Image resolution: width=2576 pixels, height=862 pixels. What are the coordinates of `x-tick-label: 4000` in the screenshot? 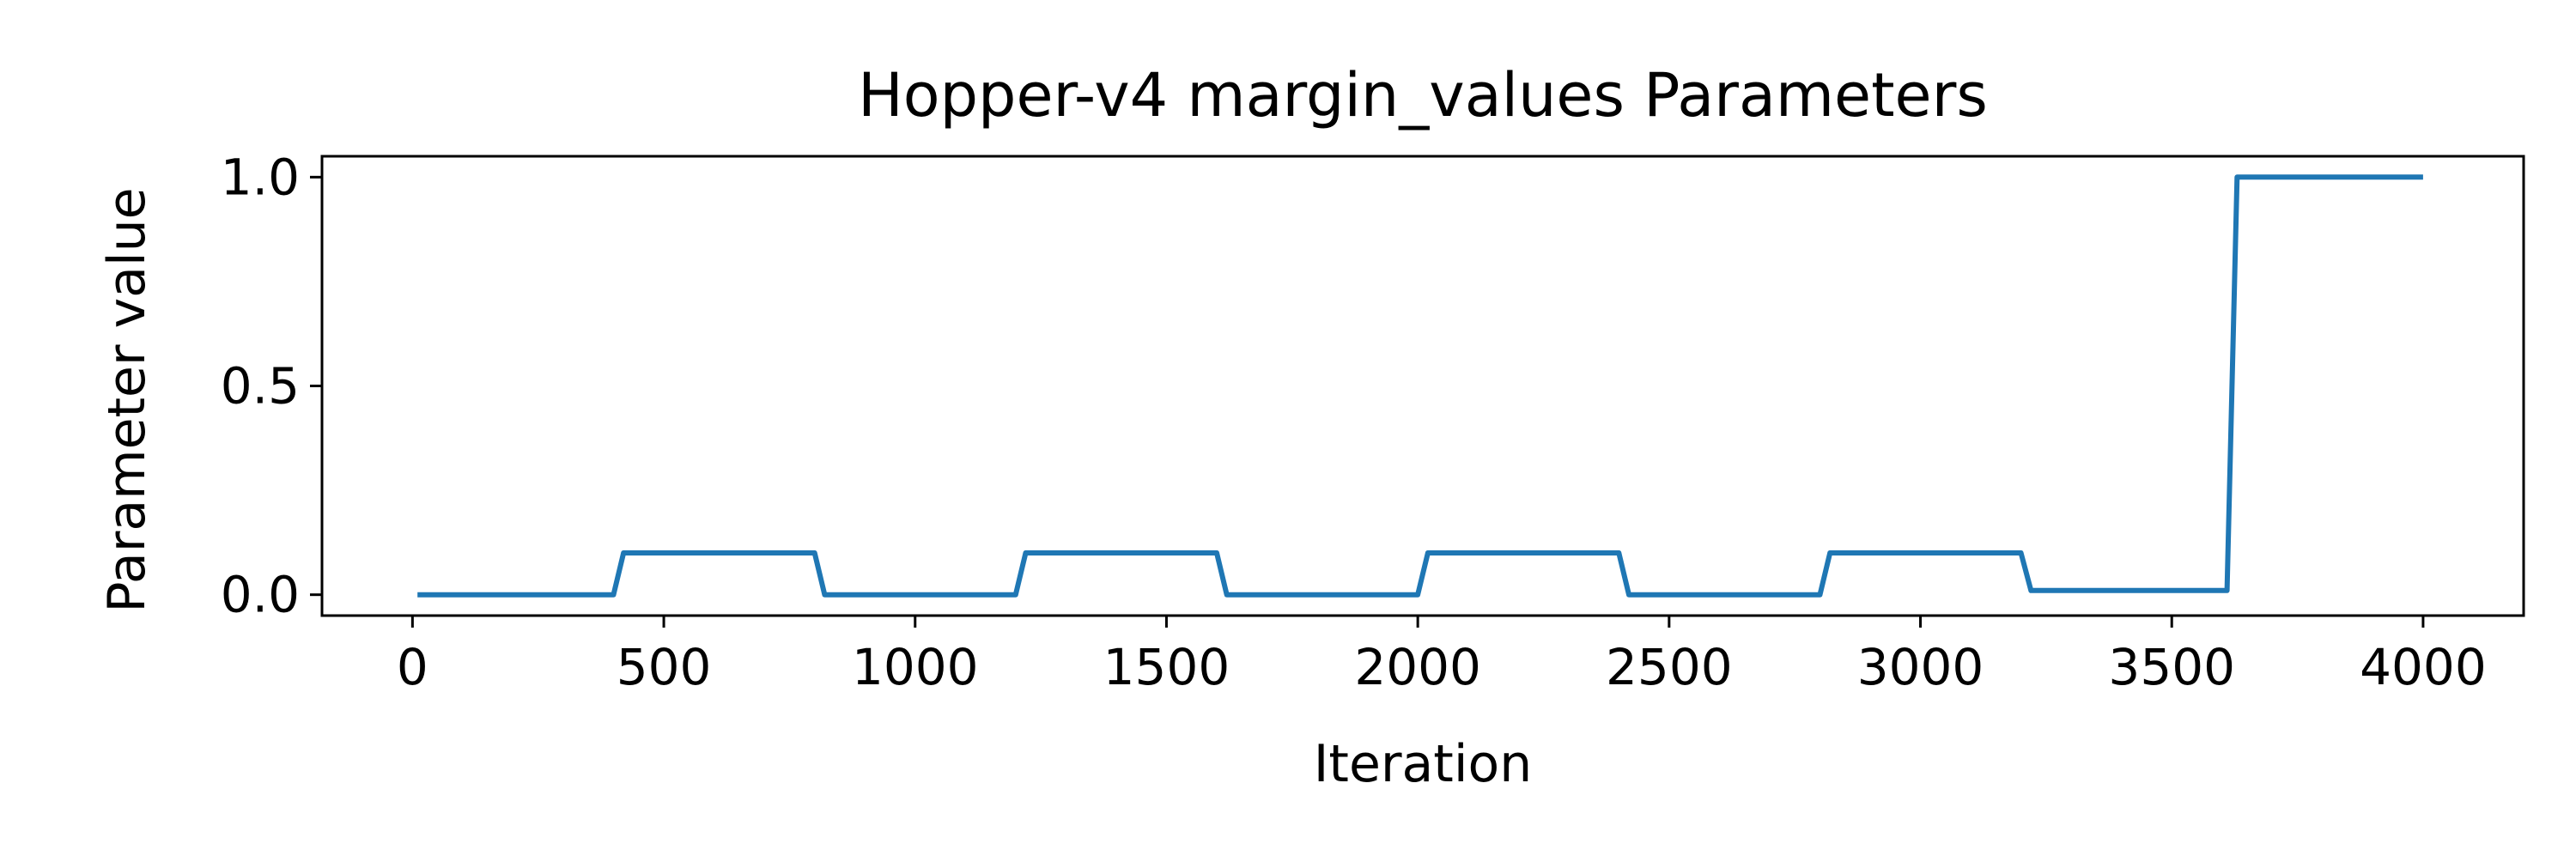 It's located at (2423, 667).